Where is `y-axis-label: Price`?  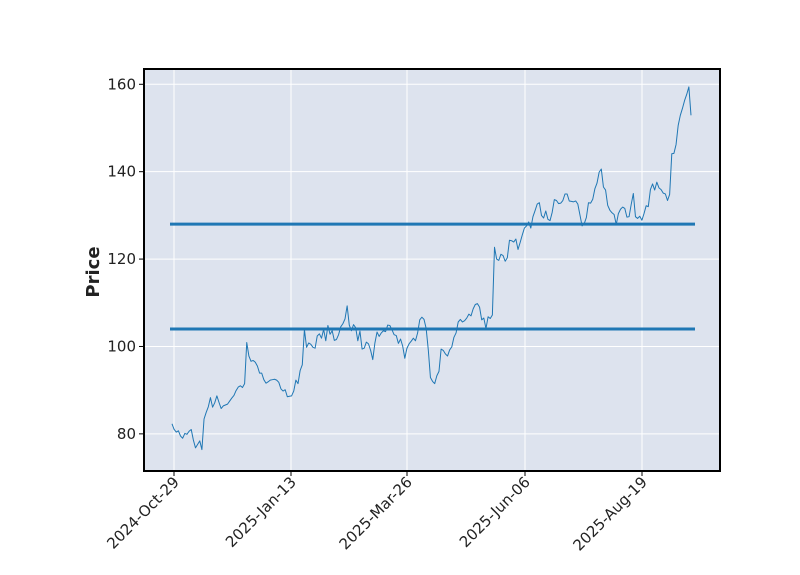 y-axis-label: Price is located at coordinates (93, 271).